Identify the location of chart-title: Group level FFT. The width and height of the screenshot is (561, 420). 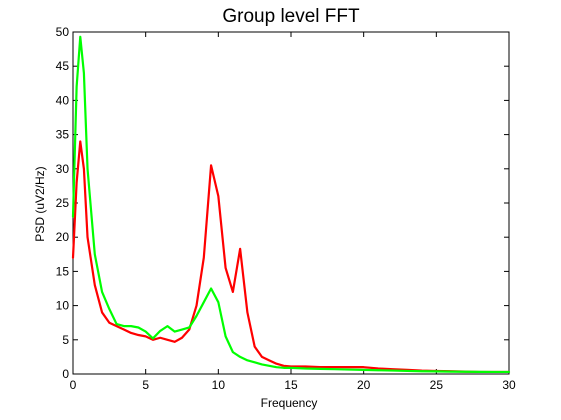
(291, 16).